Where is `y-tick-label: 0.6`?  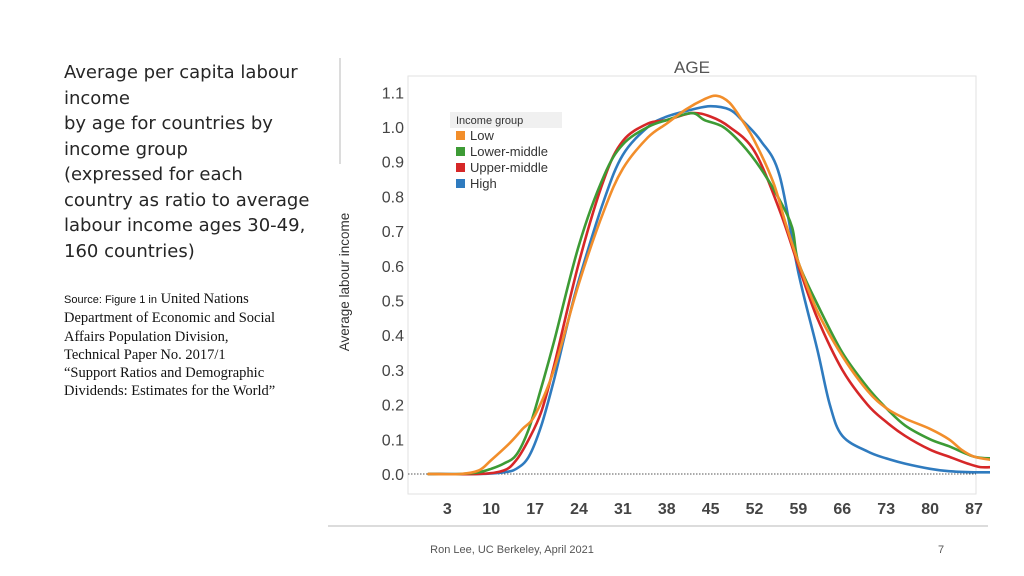
y-tick-label: 0.6 is located at coordinates (393, 267).